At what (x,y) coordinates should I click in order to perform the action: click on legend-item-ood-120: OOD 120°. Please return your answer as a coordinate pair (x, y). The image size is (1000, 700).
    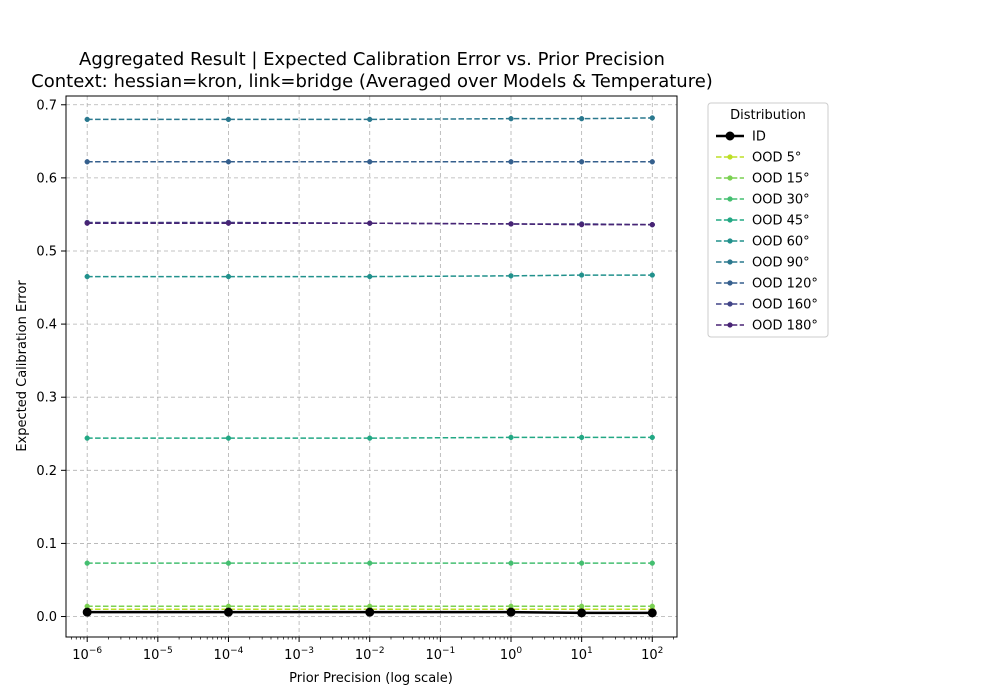
    Looking at the image, I should click on (767, 284).